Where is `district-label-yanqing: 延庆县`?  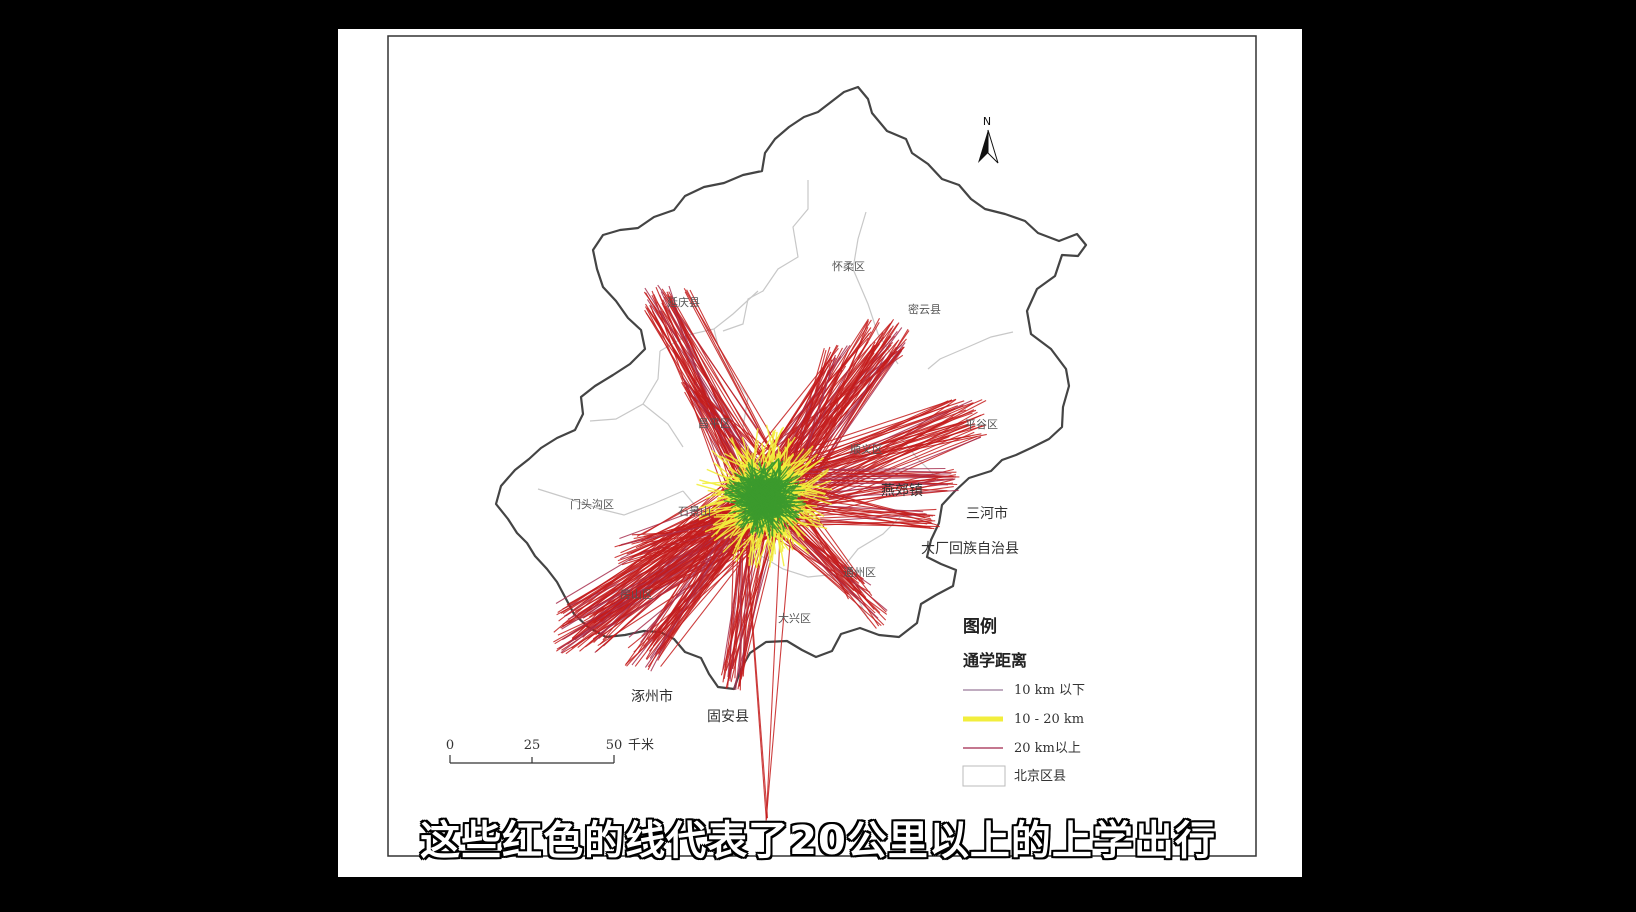 district-label-yanqing: 延庆县 is located at coordinates (683, 302).